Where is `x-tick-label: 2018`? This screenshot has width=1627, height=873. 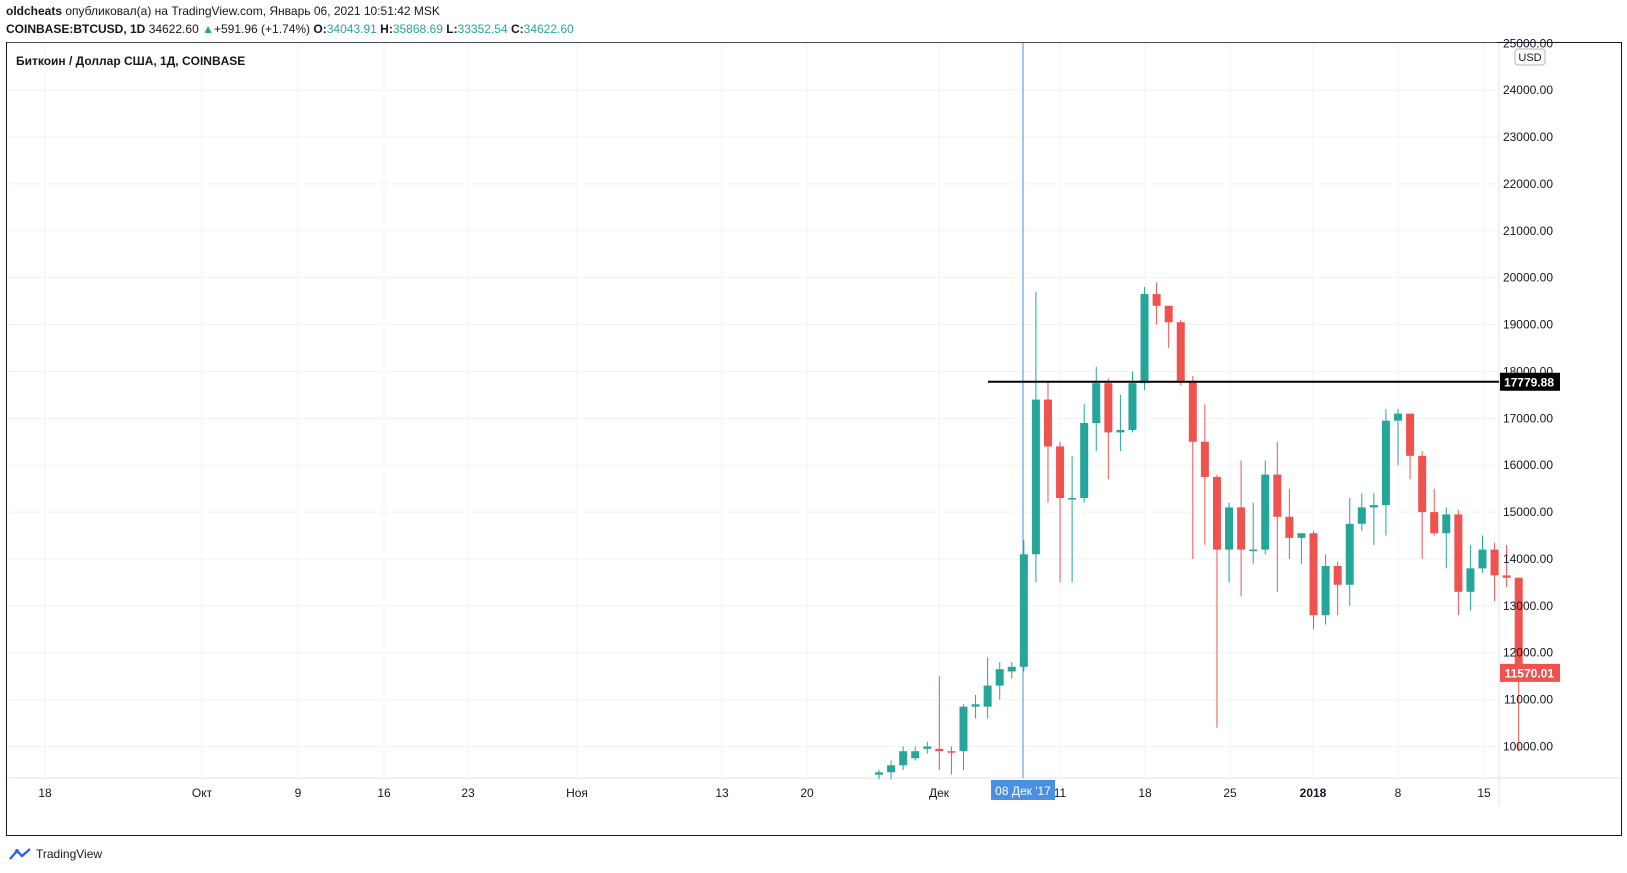
x-tick-label: 2018 is located at coordinates (1313, 793).